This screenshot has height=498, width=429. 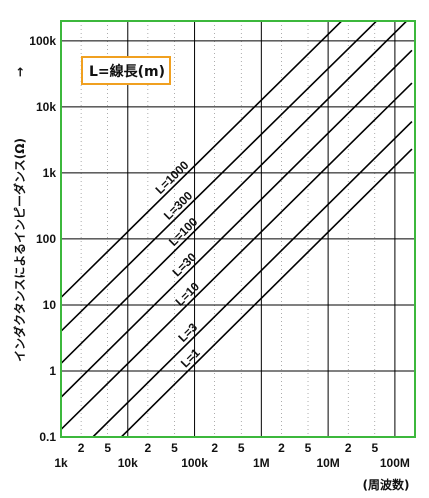 I want to click on legend-box: L=線長(m), so click(x=126, y=70).